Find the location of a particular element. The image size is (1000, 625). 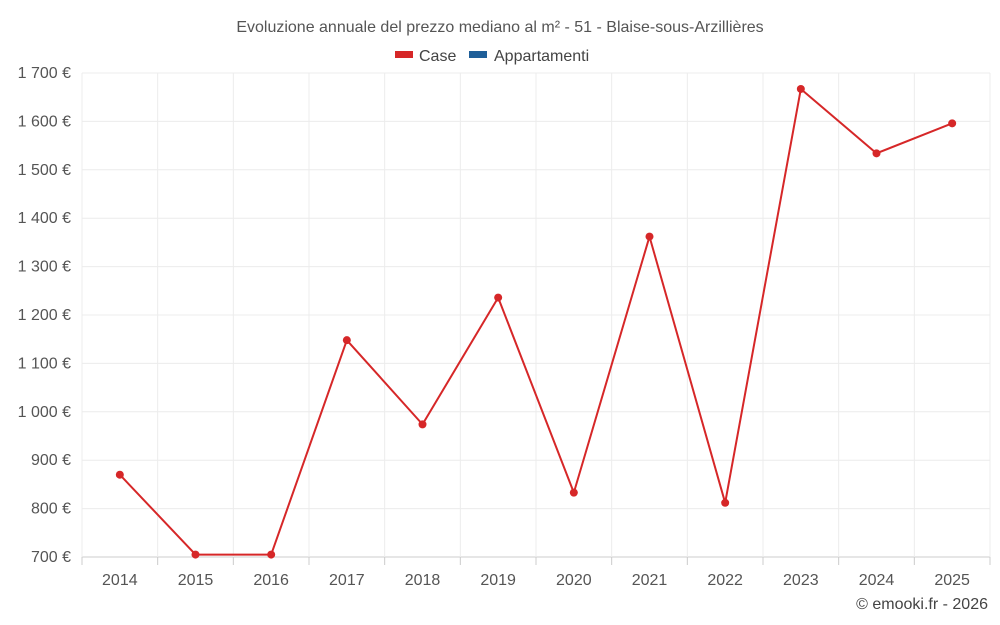

y-tick-label: 1 700 € is located at coordinates (44, 73).